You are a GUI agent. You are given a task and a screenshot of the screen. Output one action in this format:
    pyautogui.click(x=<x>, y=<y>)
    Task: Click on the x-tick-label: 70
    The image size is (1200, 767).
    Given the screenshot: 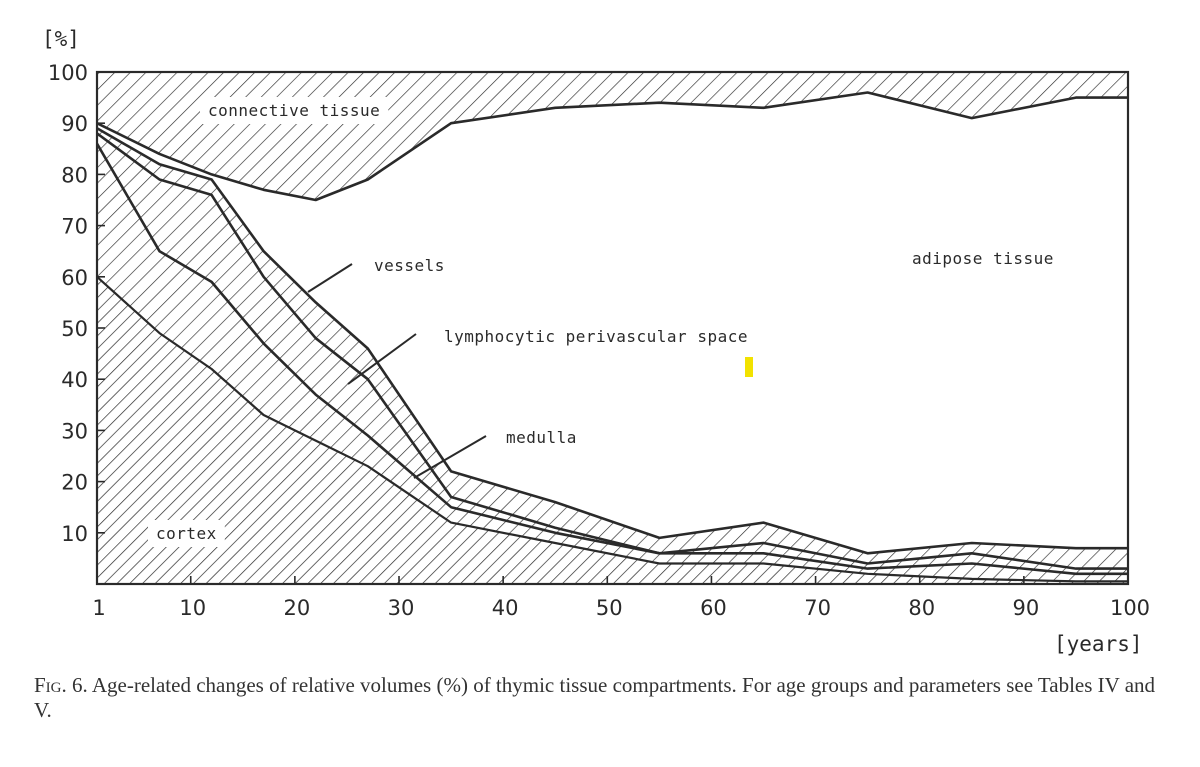 What is the action you would take?
    pyautogui.click(x=817, y=608)
    